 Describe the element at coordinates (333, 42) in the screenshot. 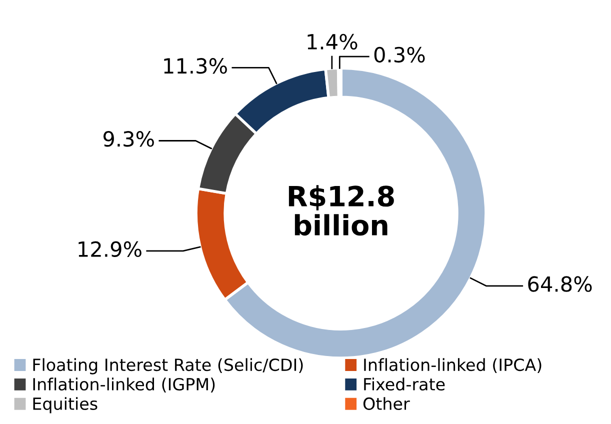

I see `data-label: 1.4%` at that location.